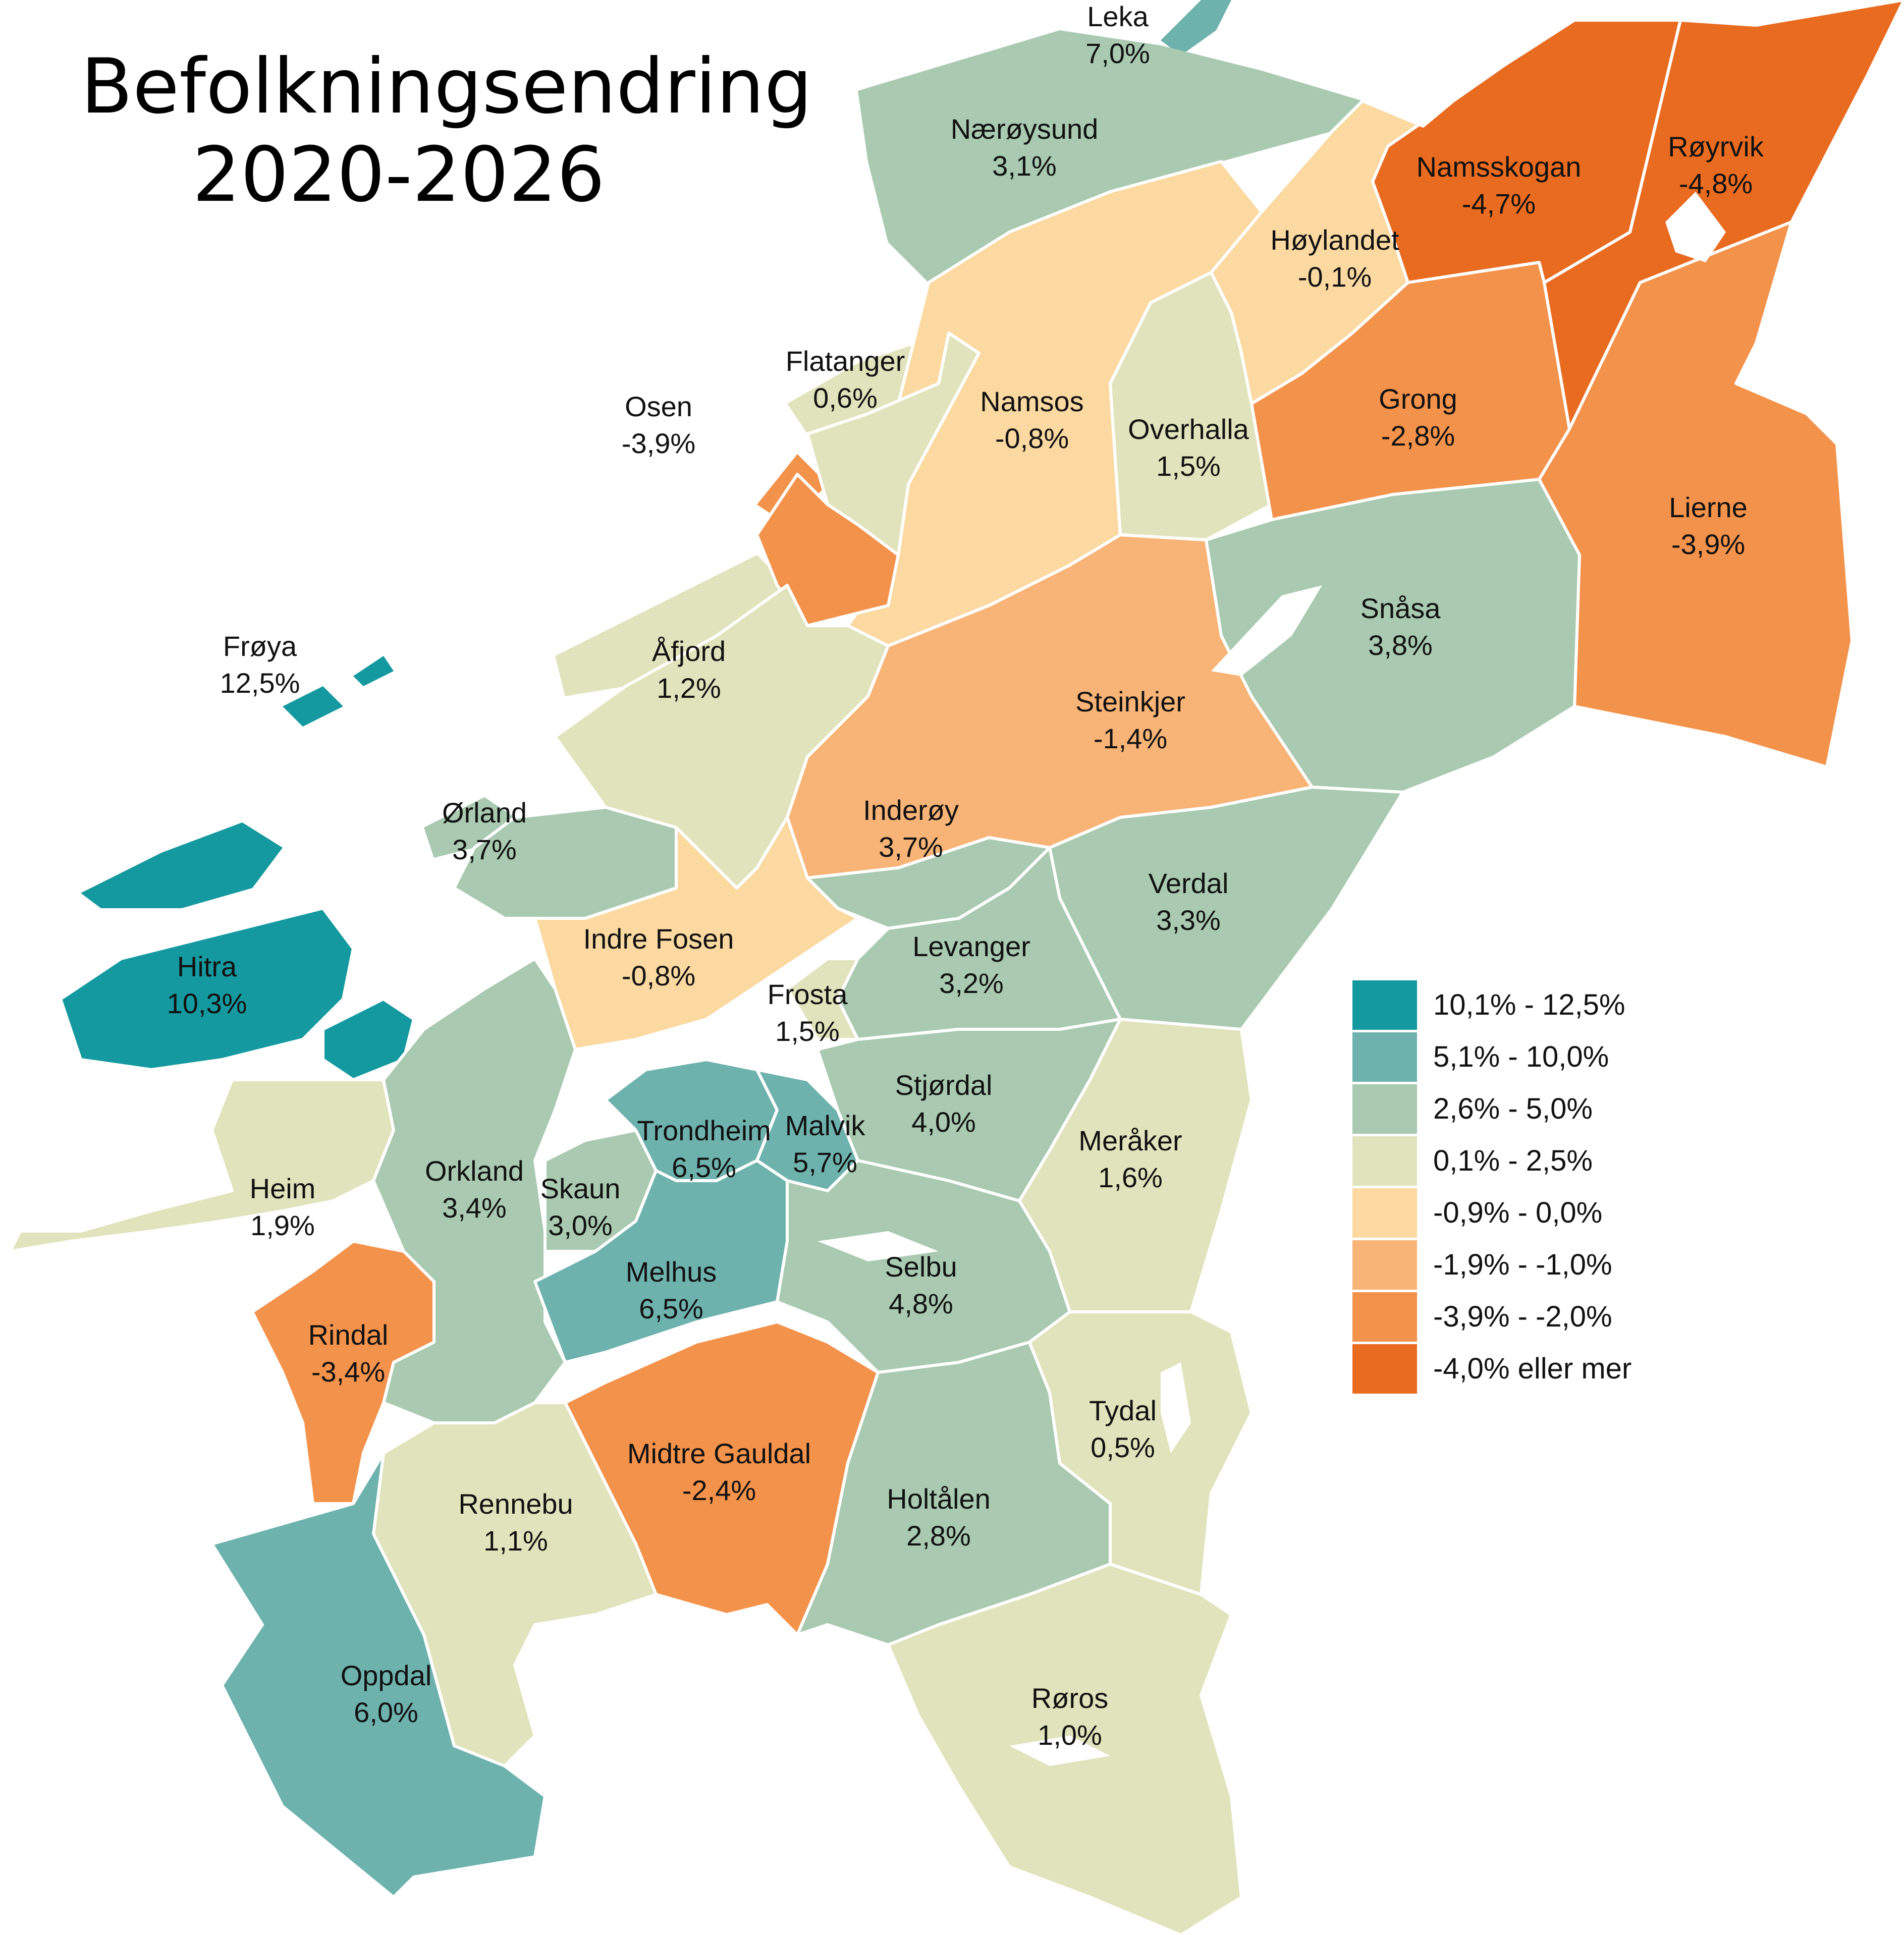 Image resolution: width=1904 pixels, height=1935 pixels. Describe the element at coordinates (260, 664) in the screenshot. I see `label-froya: Frøya 12,5%` at that location.